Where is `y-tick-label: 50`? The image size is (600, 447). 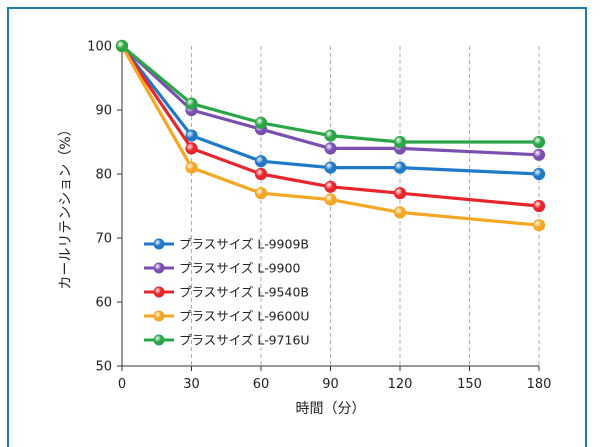
y-tick-label: 50 is located at coordinates (103, 367).